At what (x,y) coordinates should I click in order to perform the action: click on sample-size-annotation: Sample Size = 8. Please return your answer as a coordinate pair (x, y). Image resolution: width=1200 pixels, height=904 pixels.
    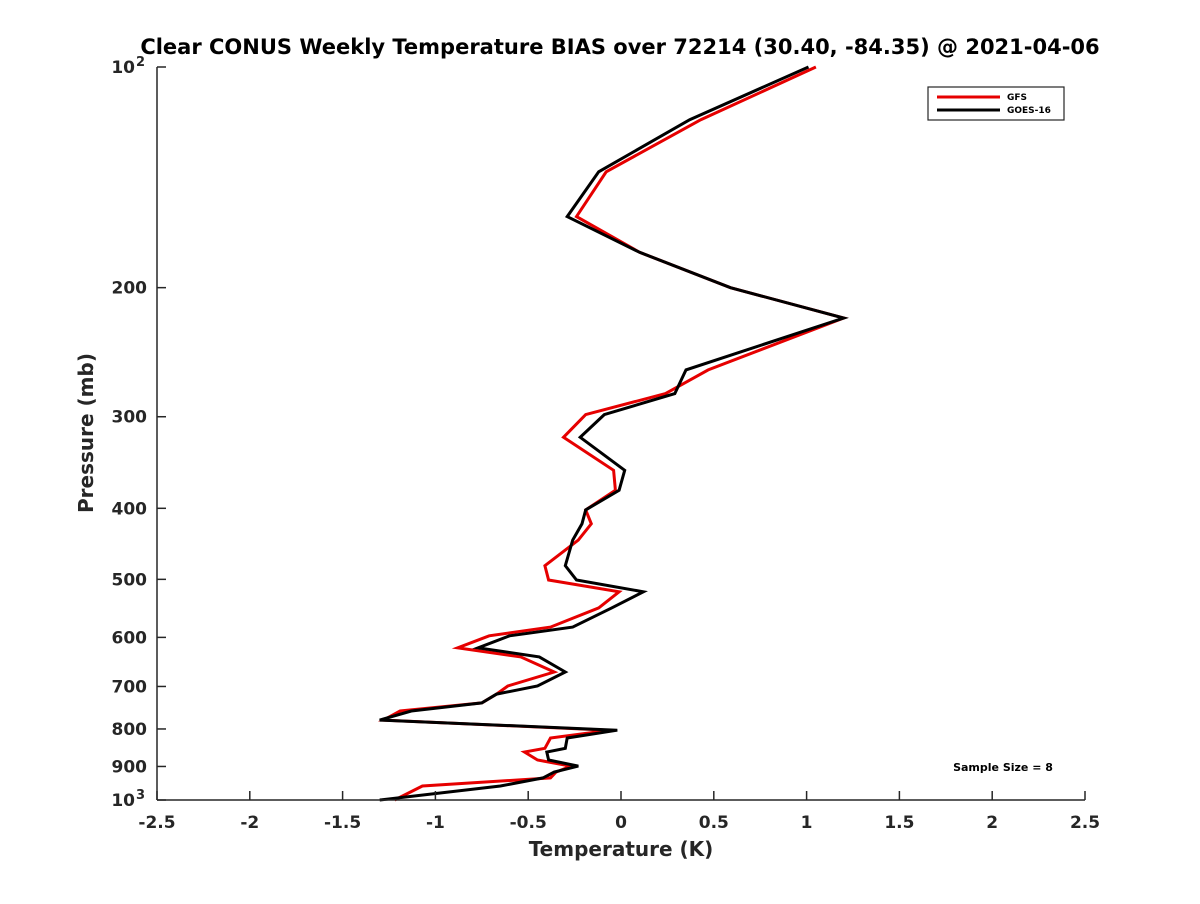
    Looking at the image, I should click on (1003, 767).